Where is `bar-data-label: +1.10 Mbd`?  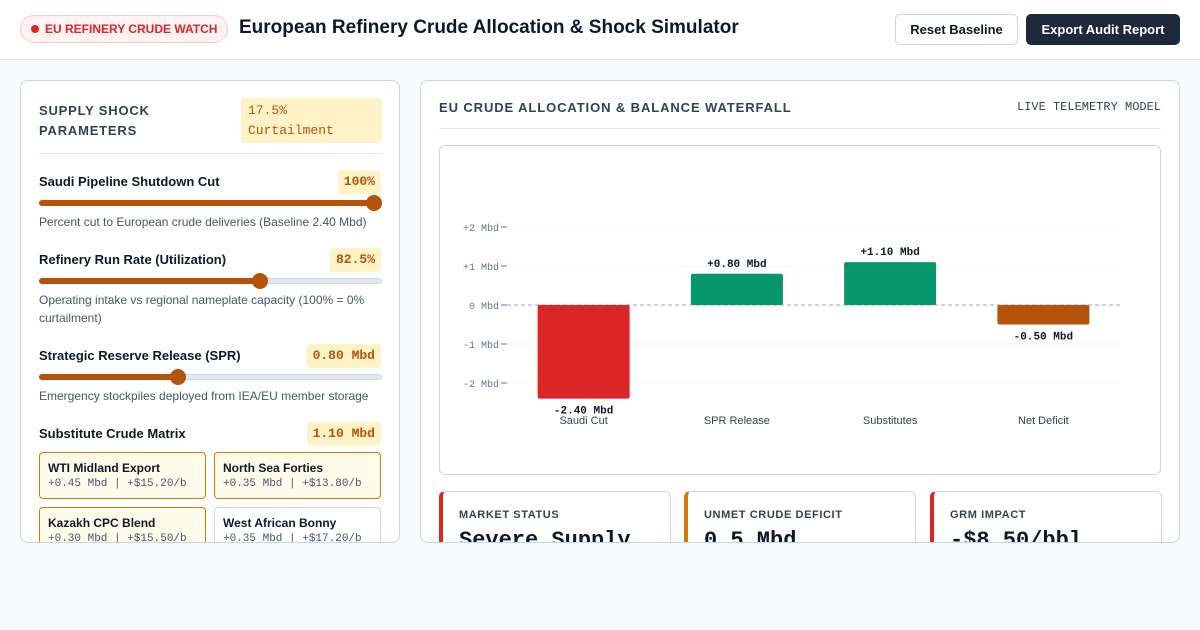
bar-data-label: +1.10 Mbd is located at coordinates (889, 253).